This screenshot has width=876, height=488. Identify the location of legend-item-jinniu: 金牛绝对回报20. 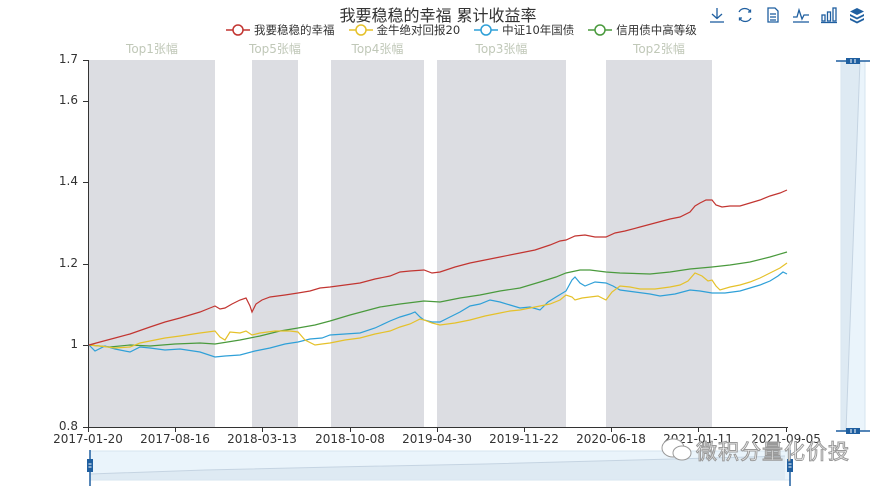
(404, 30).